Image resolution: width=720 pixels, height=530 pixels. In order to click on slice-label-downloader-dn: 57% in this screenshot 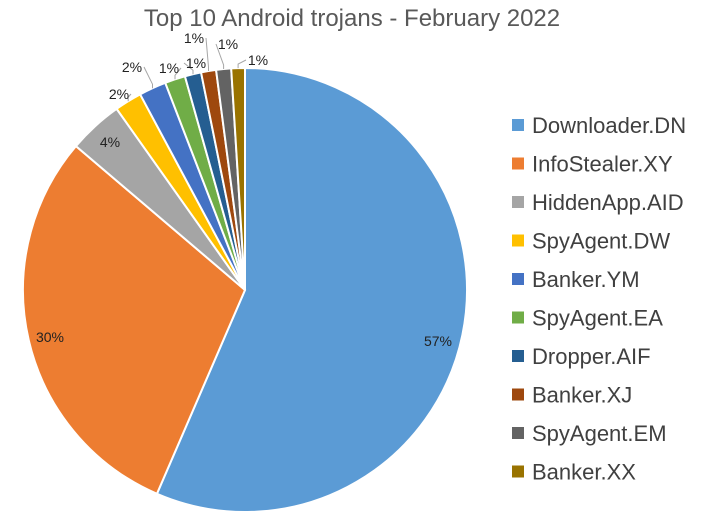, I will do `click(438, 341)`.